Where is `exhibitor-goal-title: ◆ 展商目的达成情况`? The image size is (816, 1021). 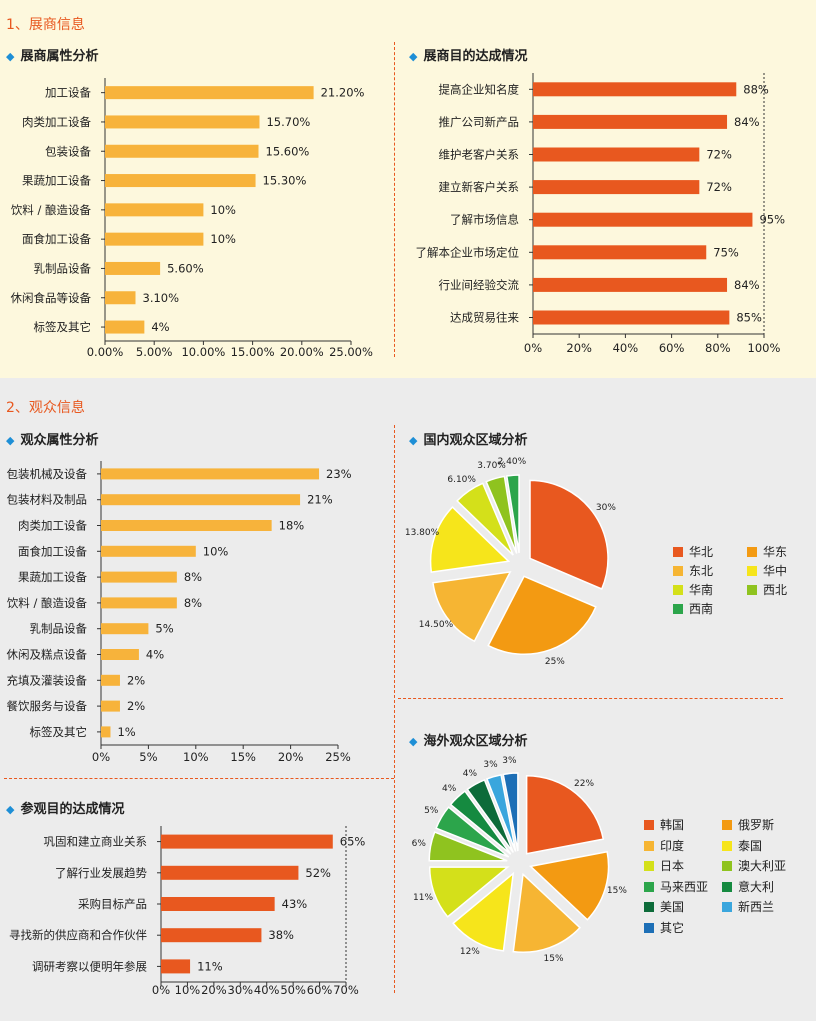 exhibitor-goal-title: ◆ 展商目的达成情况 is located at coordinates (468, 54).